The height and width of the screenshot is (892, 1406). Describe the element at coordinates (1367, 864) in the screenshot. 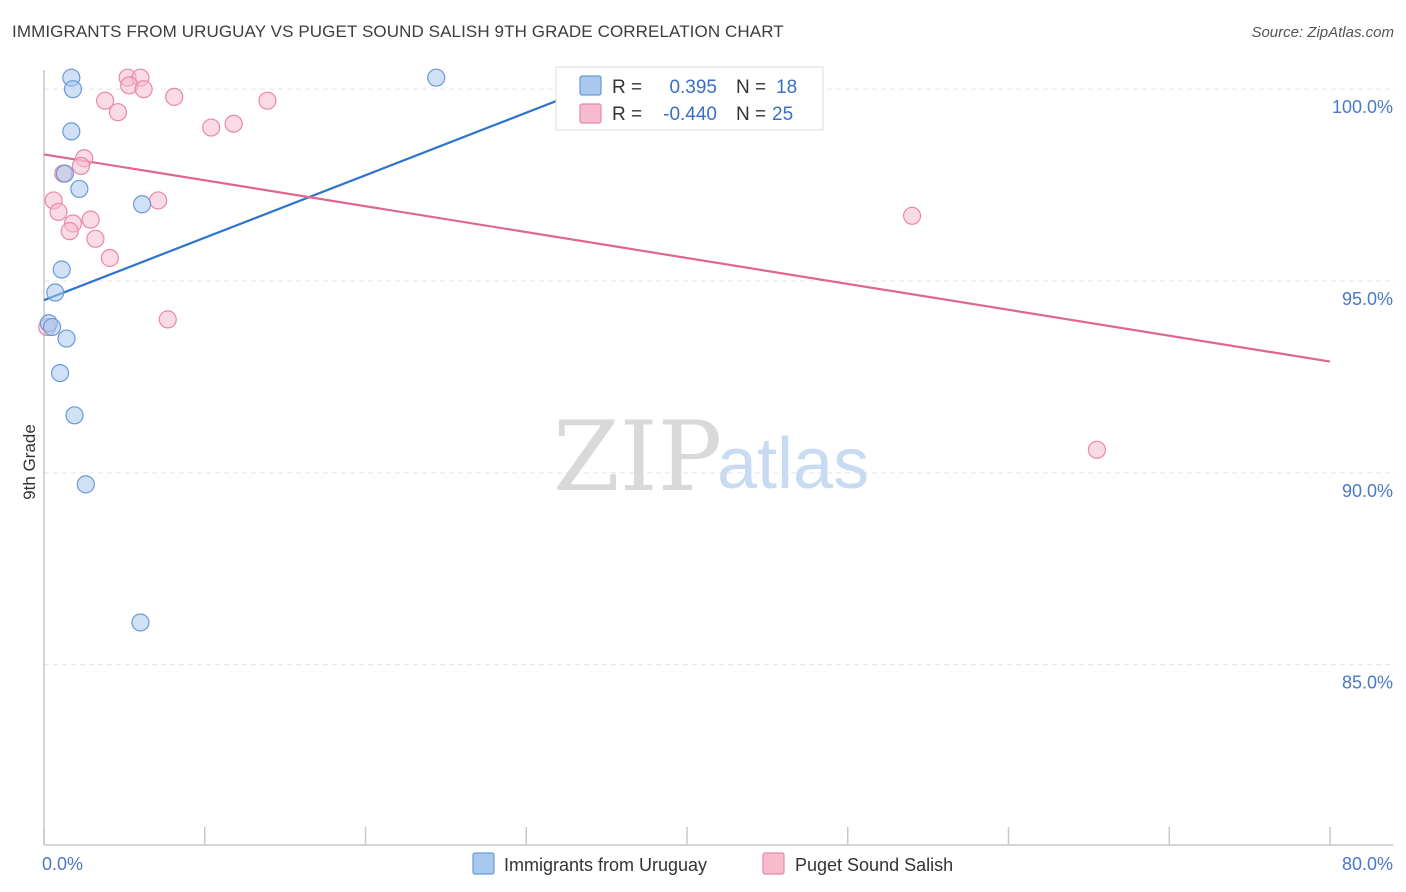

I see `x-tick-label: 80.0%` at that location.